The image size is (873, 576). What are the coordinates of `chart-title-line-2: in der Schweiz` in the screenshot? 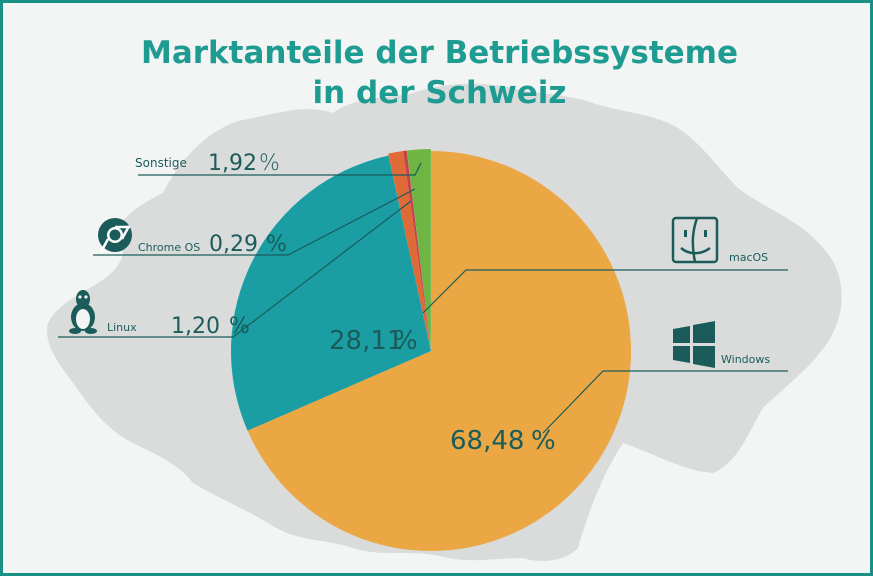 It's located at (439, 93).